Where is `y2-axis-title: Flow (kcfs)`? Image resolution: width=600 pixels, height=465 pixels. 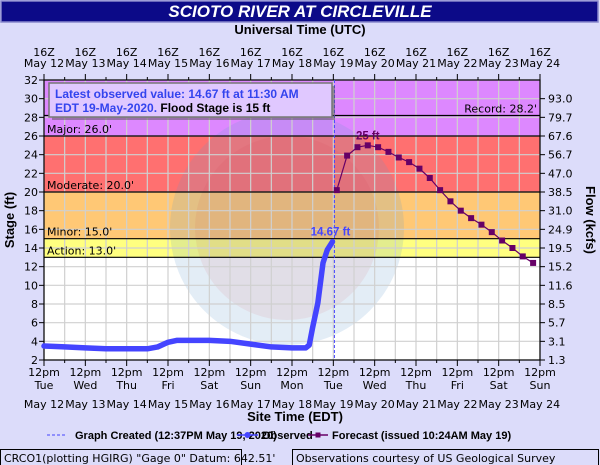 y2-axis-title: Flow (kcfs) is located at coordinates (590, 220).